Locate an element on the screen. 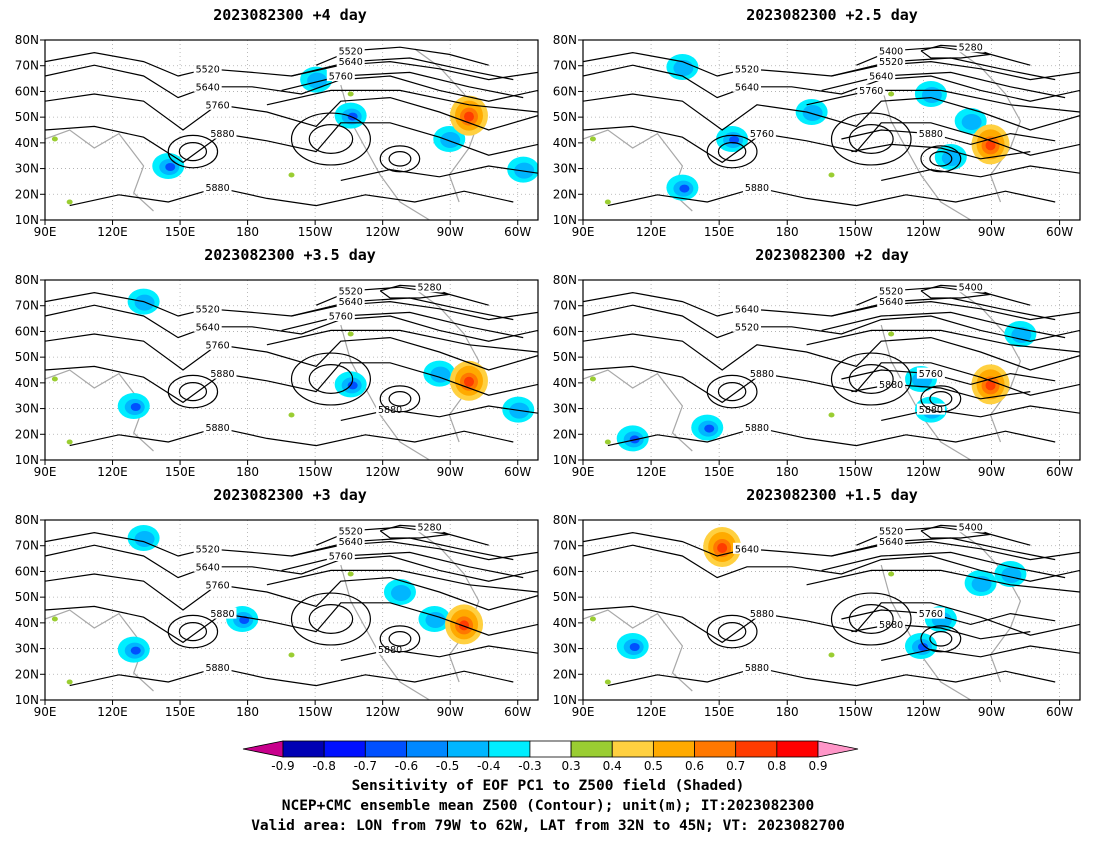 This screenshot has height=850, width=1100. map-background is located at coordinates (831, 370).